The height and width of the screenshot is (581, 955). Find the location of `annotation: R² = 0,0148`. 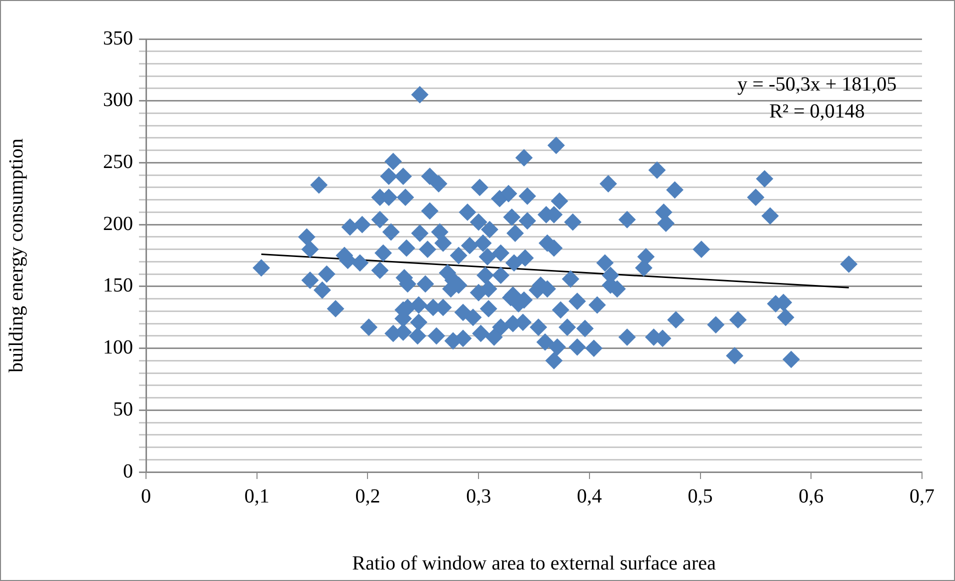

annotation: R² = 0,0148 is located at coordinates (817, 111).